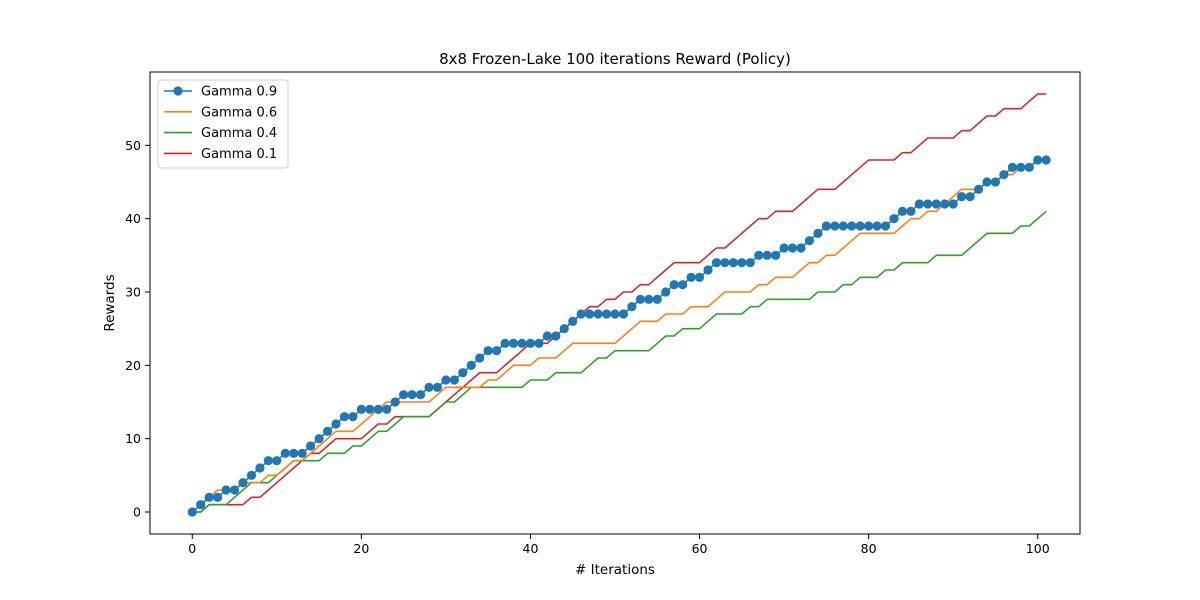 This screenshot has height=600, width=1200. I want to click on y-tick-label: 30, so click(133, 292).